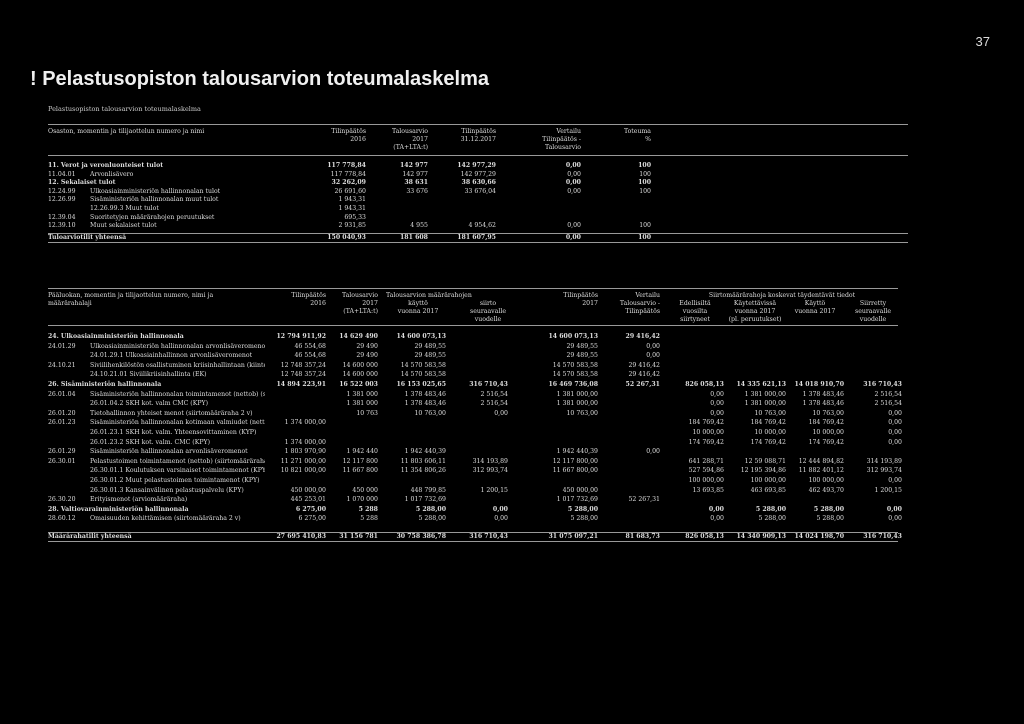  Describe the element at coordinates (149, 404) in the screenshot. I see `row-name: 26.01.04.2 SKH kot. valm CMC (KPY)` at that location.